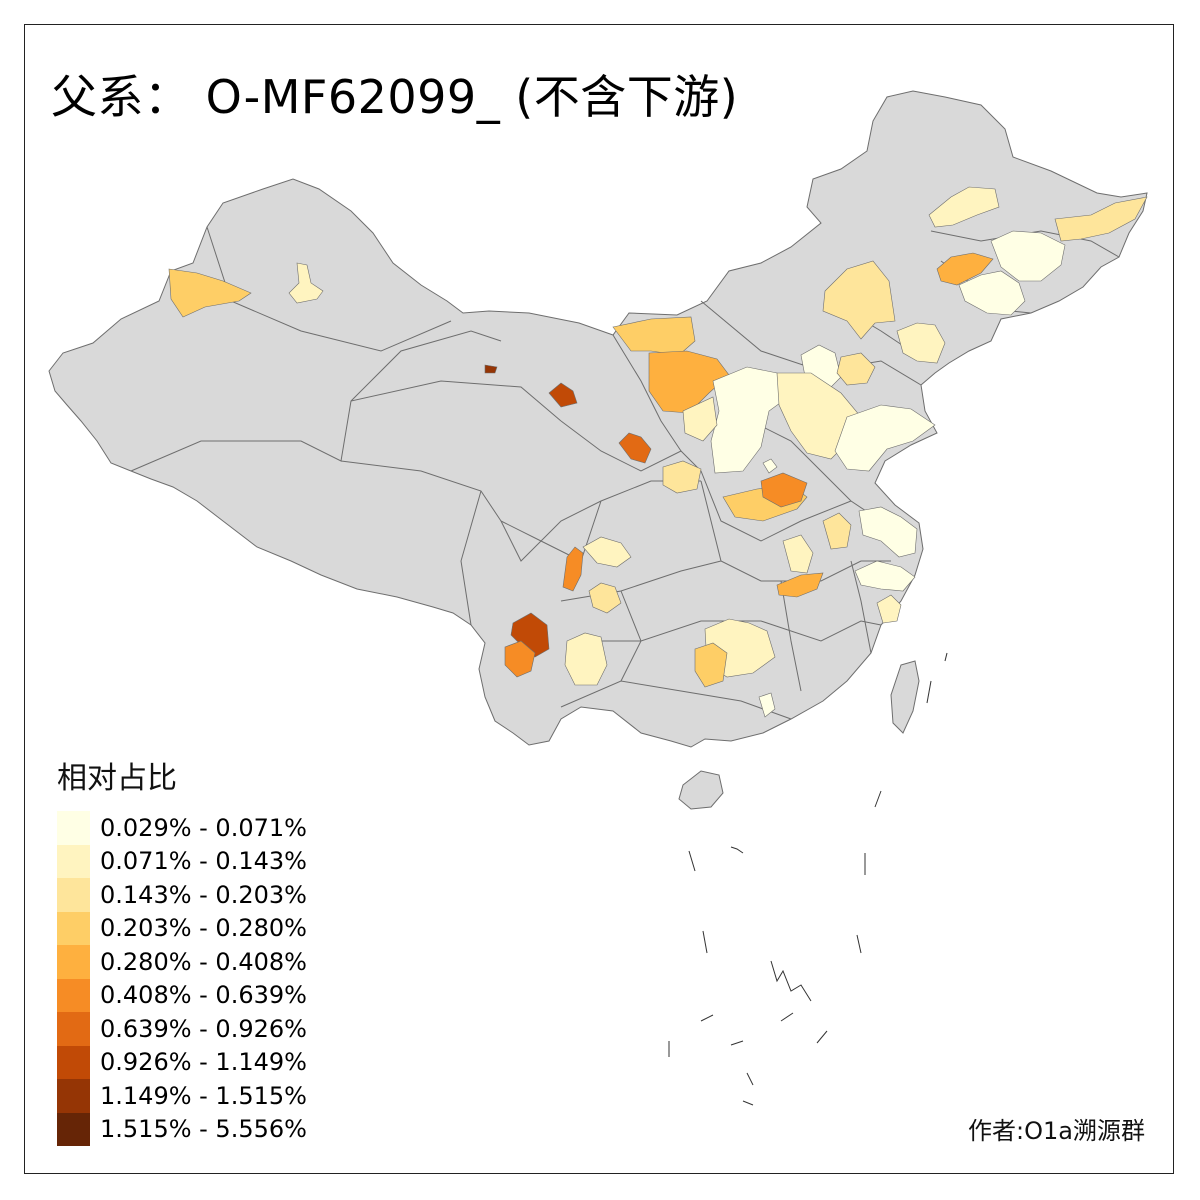 This screenshot has height=1200, width=1200. What do you see at coordinates (992, 293) in the screenshot?
I see `region-jilin-south` at bounding box center [992, 293].